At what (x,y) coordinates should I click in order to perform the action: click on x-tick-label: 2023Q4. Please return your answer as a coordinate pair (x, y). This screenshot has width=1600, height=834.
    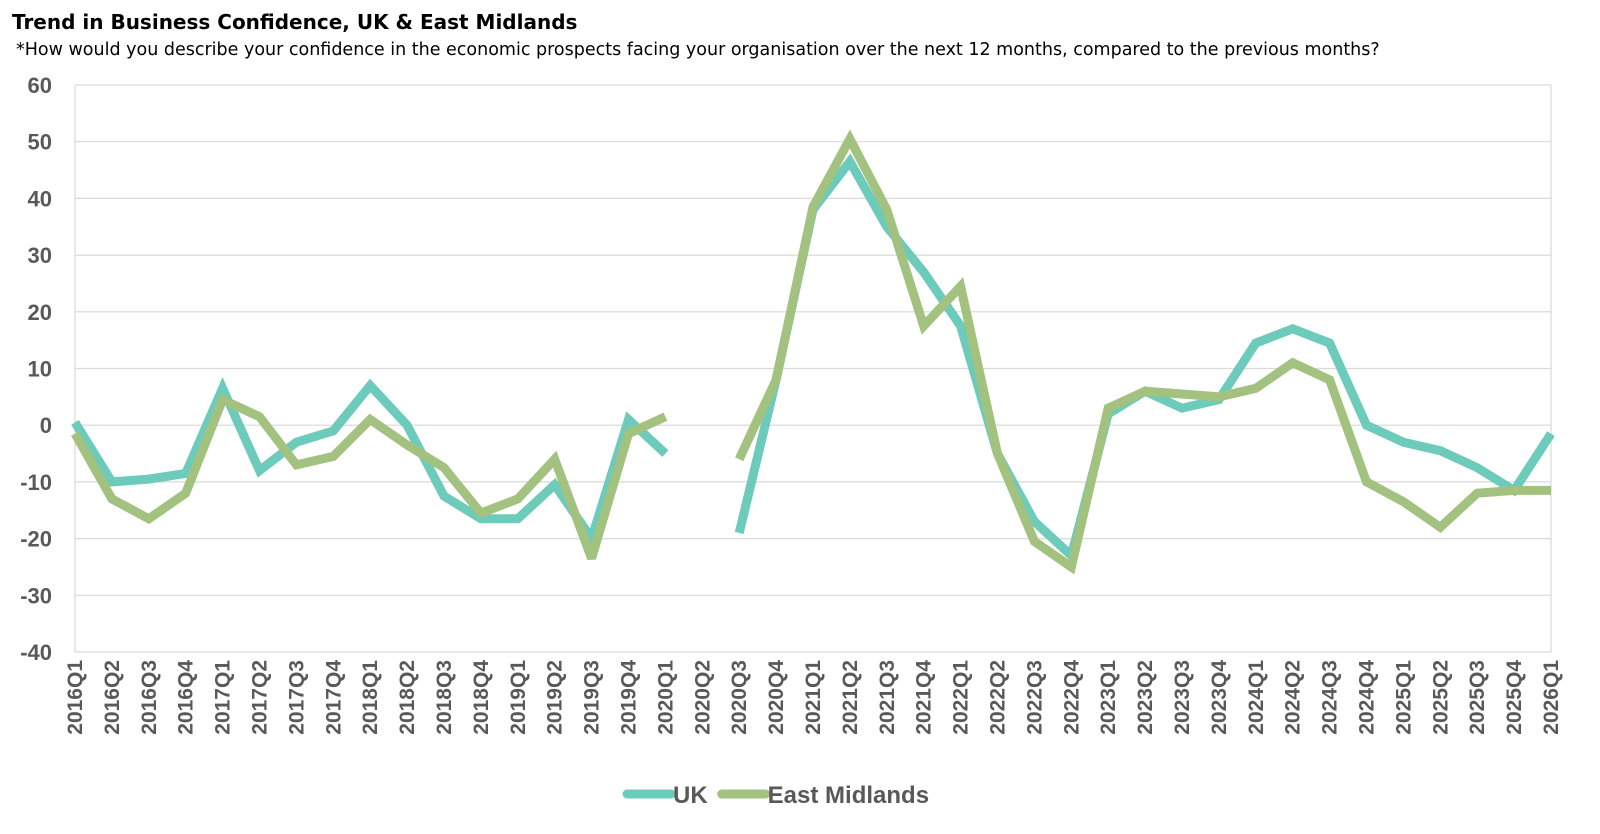
    Looking at the image, I should click on (1219, 697).